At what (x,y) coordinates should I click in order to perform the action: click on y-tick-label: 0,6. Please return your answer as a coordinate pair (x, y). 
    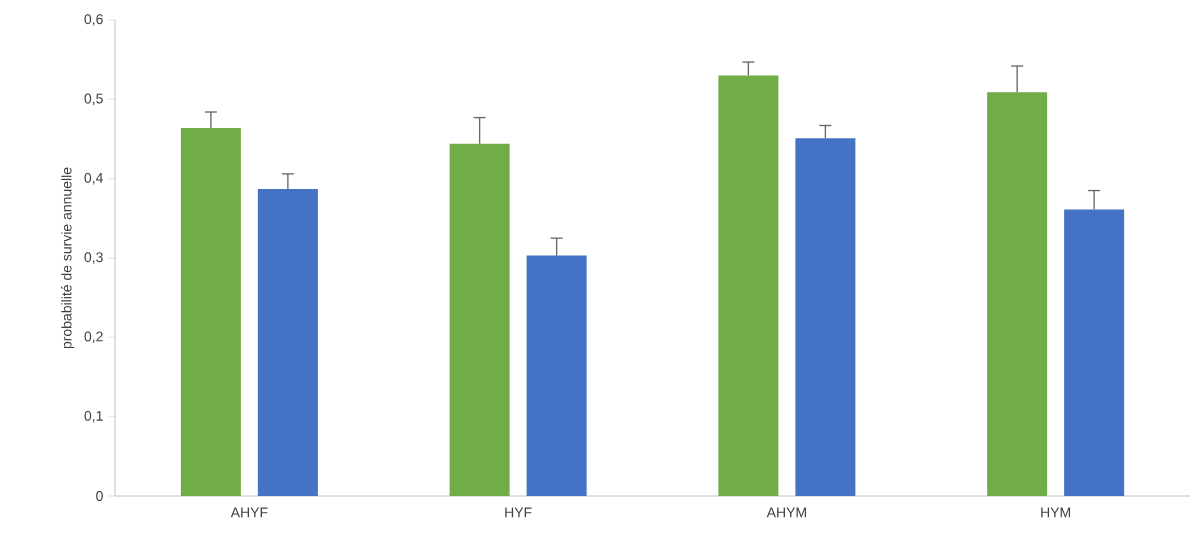
    Looking at the image, I should click on (93, 20).